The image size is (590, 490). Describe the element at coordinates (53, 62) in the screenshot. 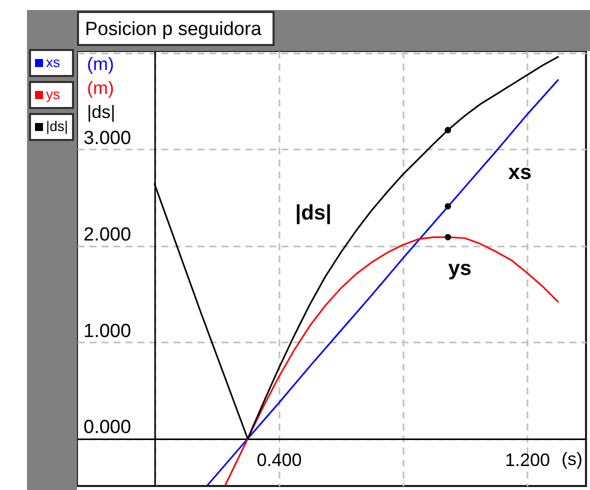

I see `legend-label: xs` at that location.